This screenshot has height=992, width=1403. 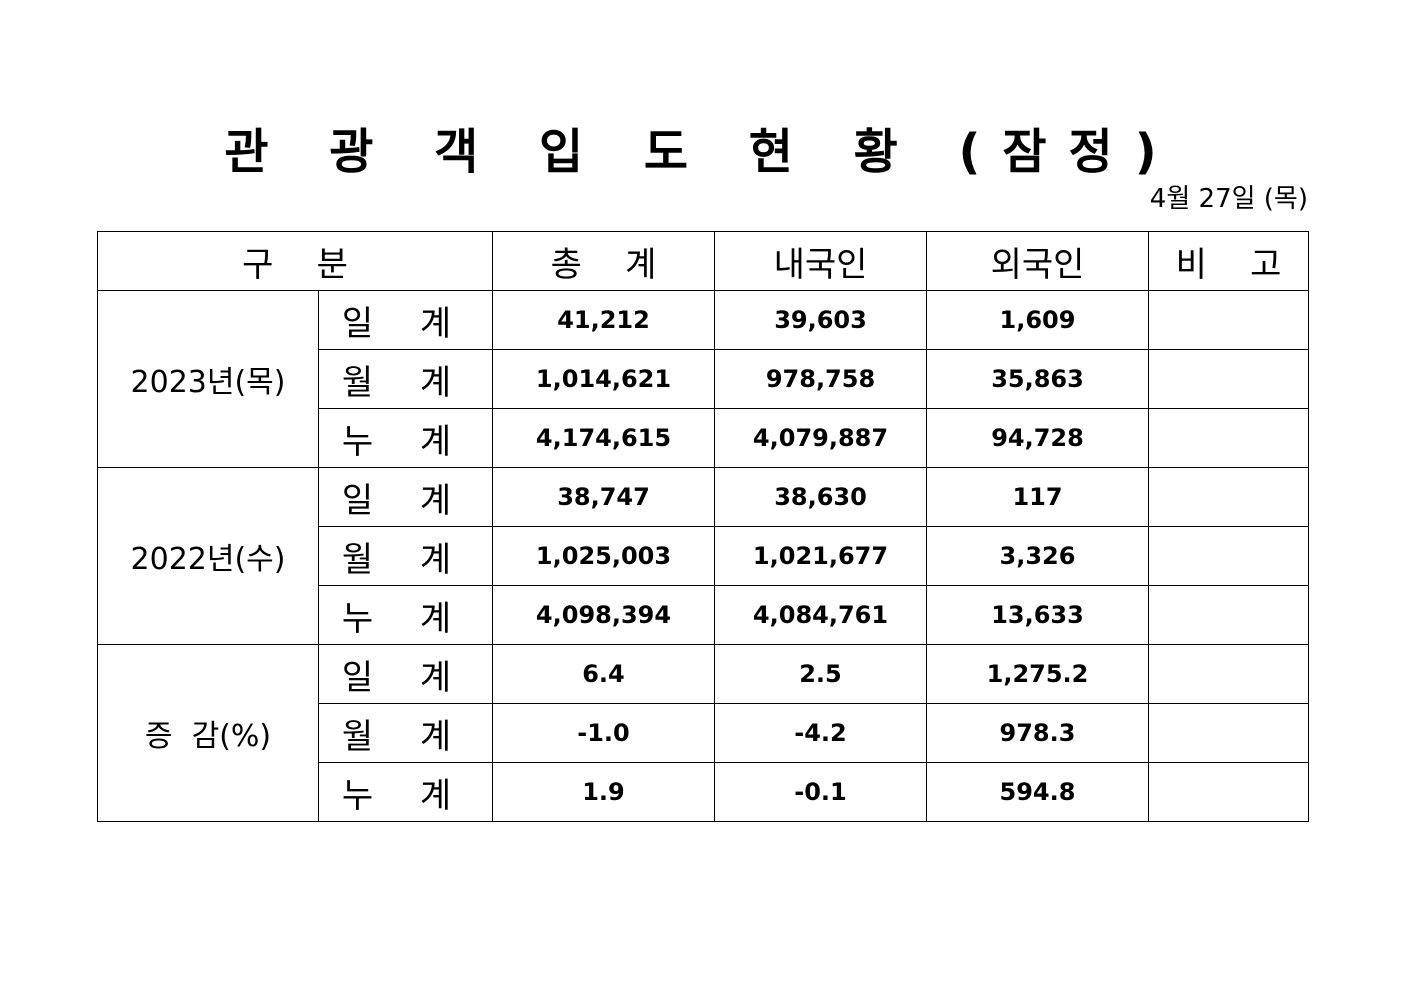 What do you see at coordinates (1037, 438) in the screenshot?
I see `foreign-cell: 94,728` at bounding box center [1037, 438].